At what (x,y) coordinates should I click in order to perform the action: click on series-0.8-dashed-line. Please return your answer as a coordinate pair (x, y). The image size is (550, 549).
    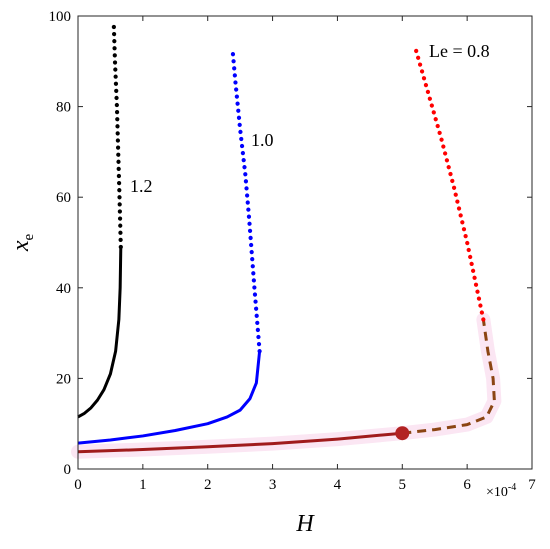
    Looking at the image, I should click on (449, 377).